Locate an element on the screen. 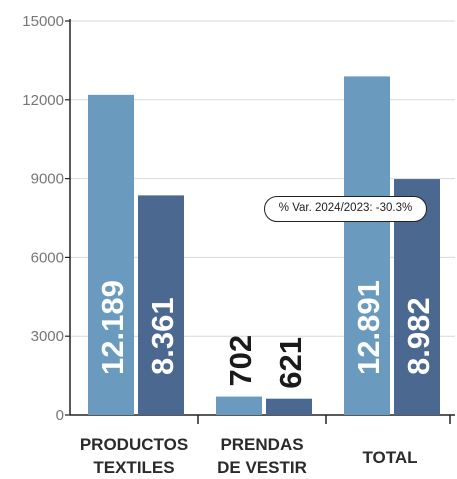  bar-productos-textiles-2023 is located at coordinates (111, 254).